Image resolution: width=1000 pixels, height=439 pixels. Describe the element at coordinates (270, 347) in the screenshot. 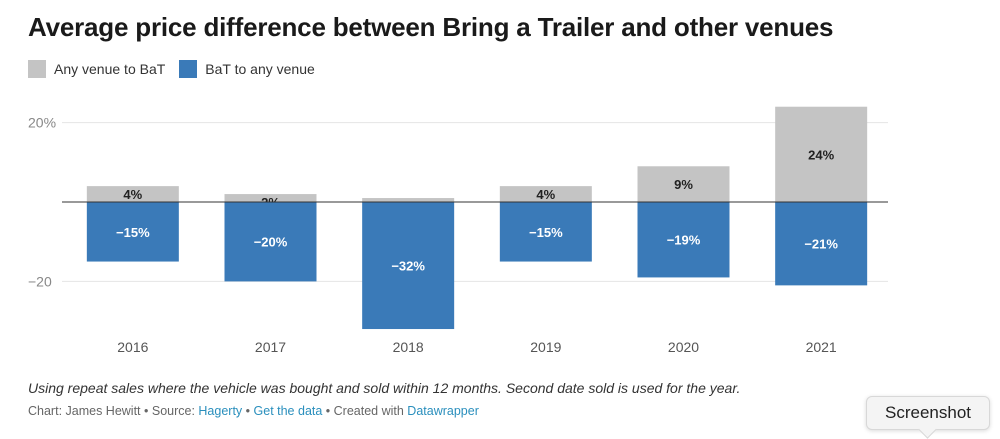

I see `x-tick-label-2017: 2017` at that location.